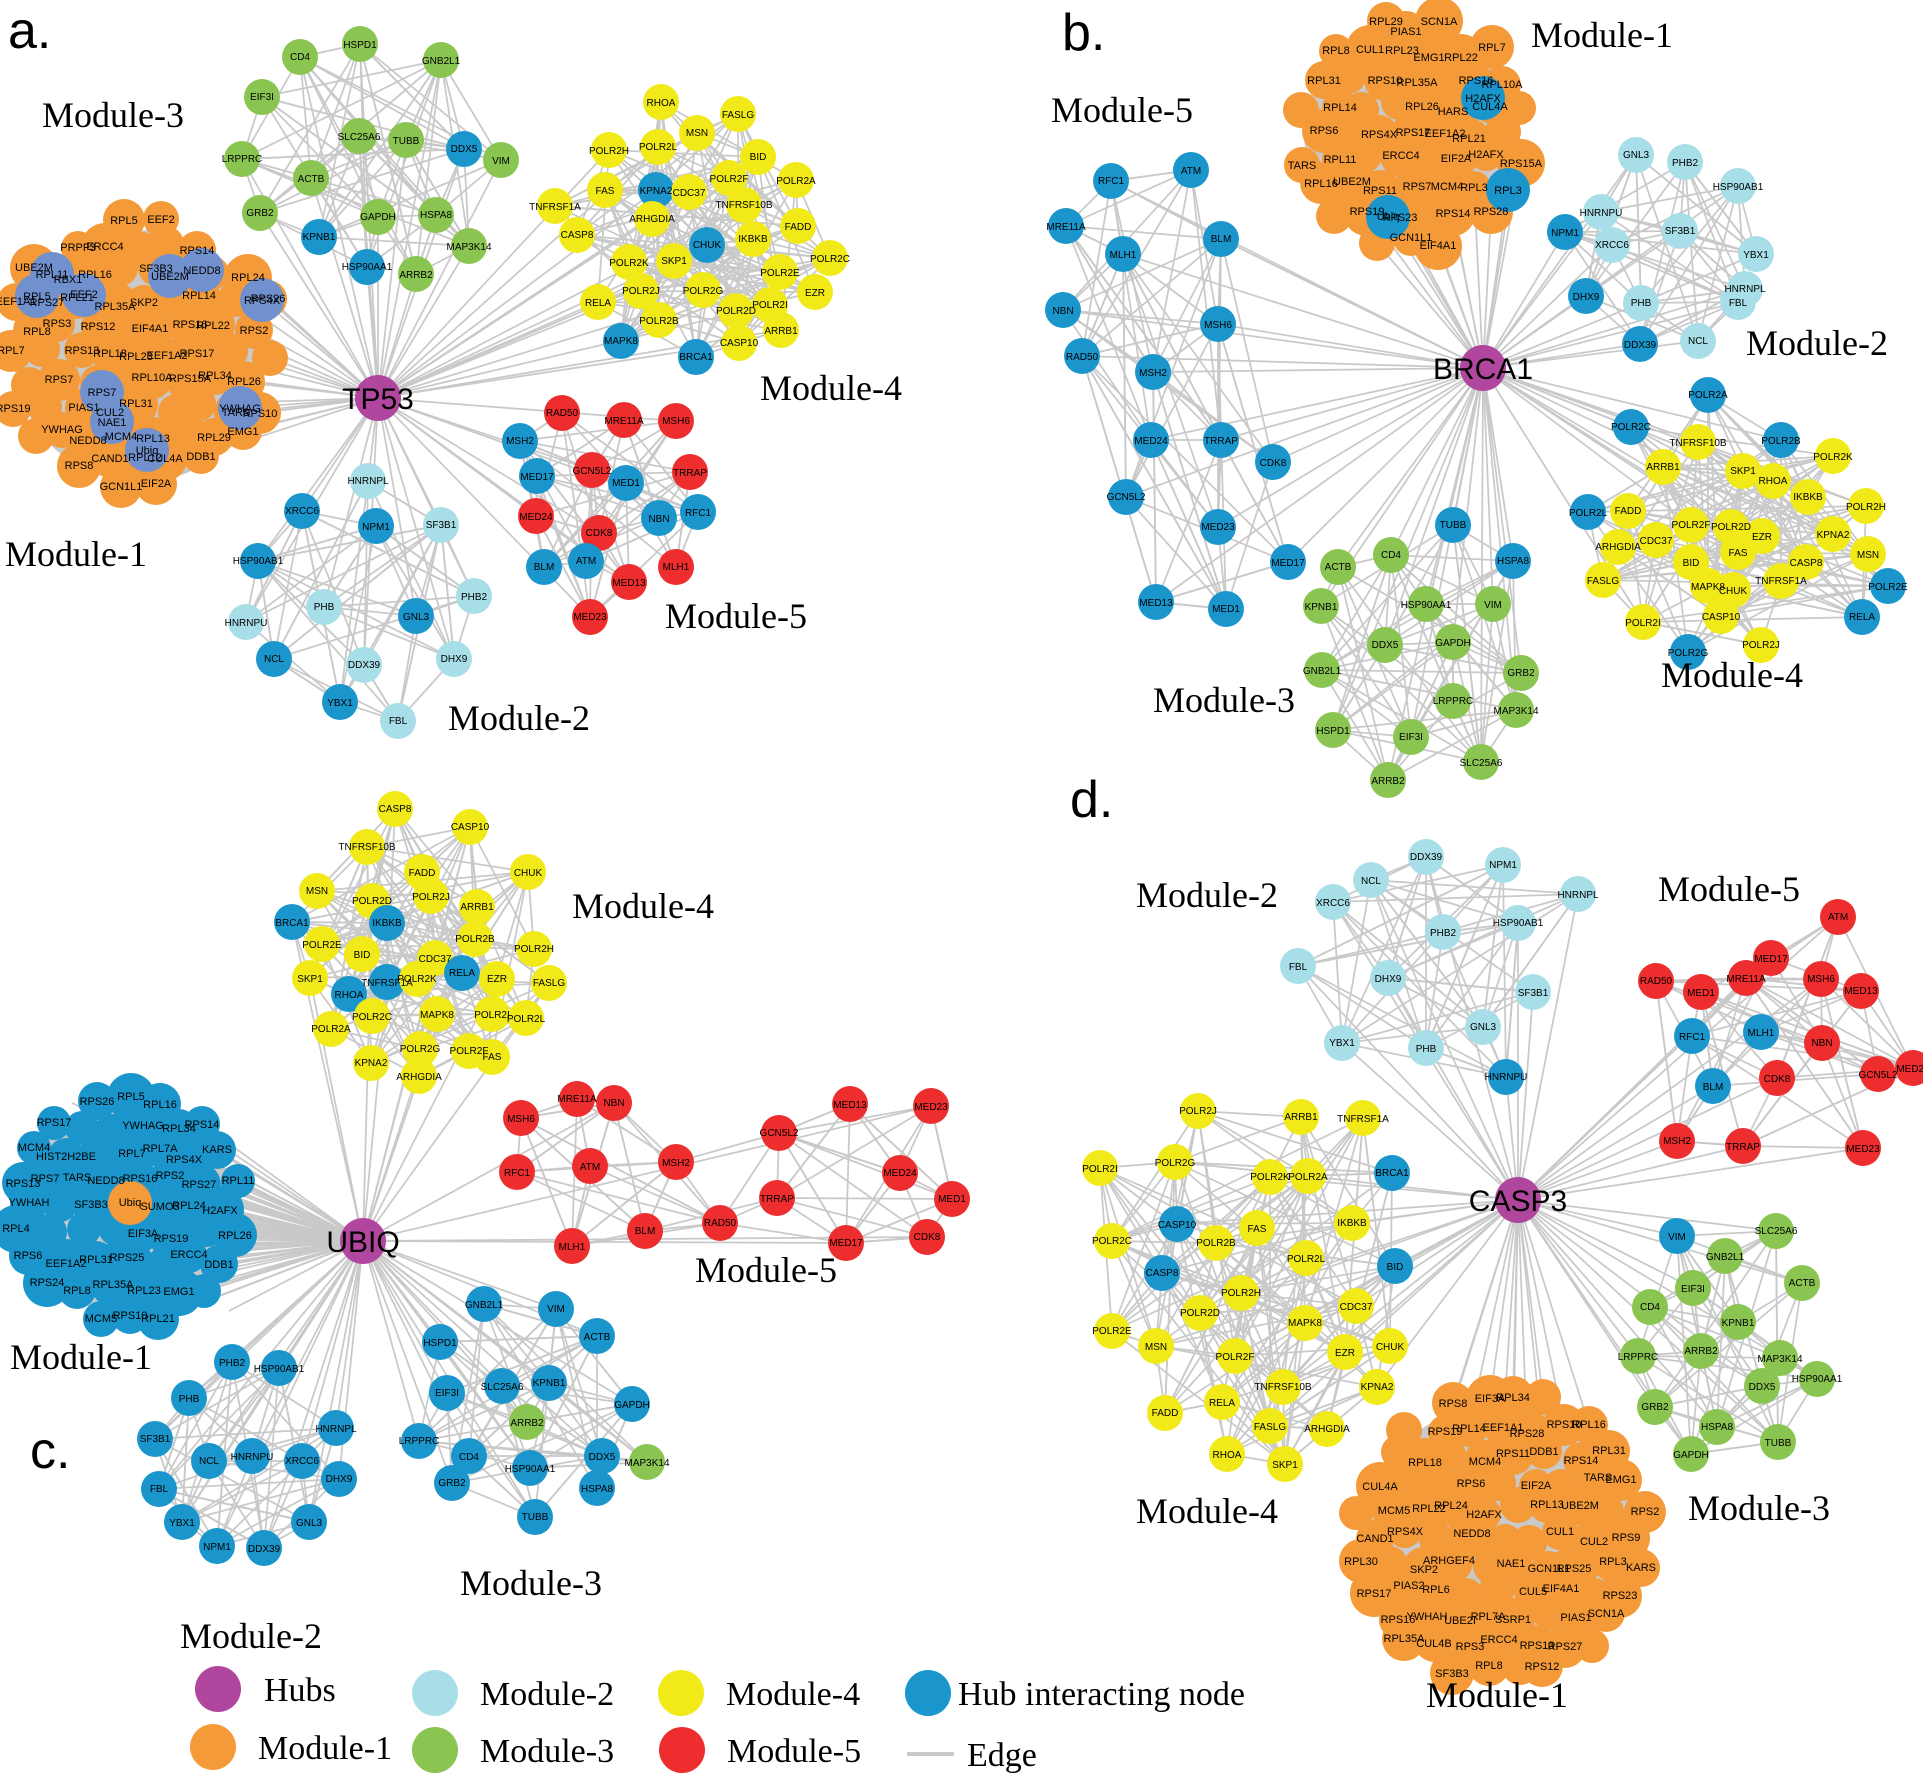 This screenshot has height=1775, width=1923. Describe the element at coordinates (436, 215) in the screenshot. I see `svg-text: HSPA8` at that location.